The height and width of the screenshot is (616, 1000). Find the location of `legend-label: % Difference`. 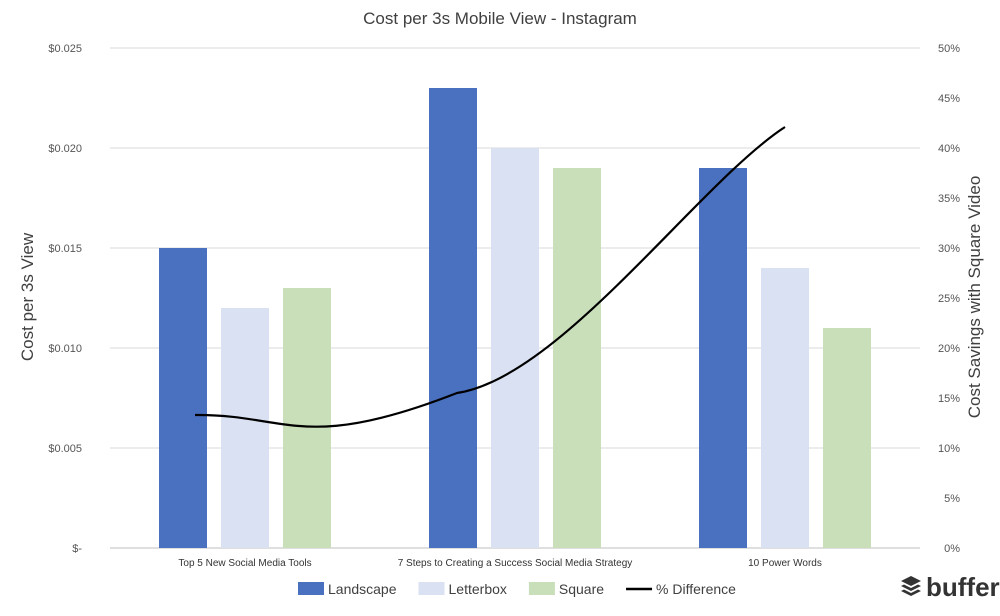

legend-label: % Difference is located at coordinates (696, 589).